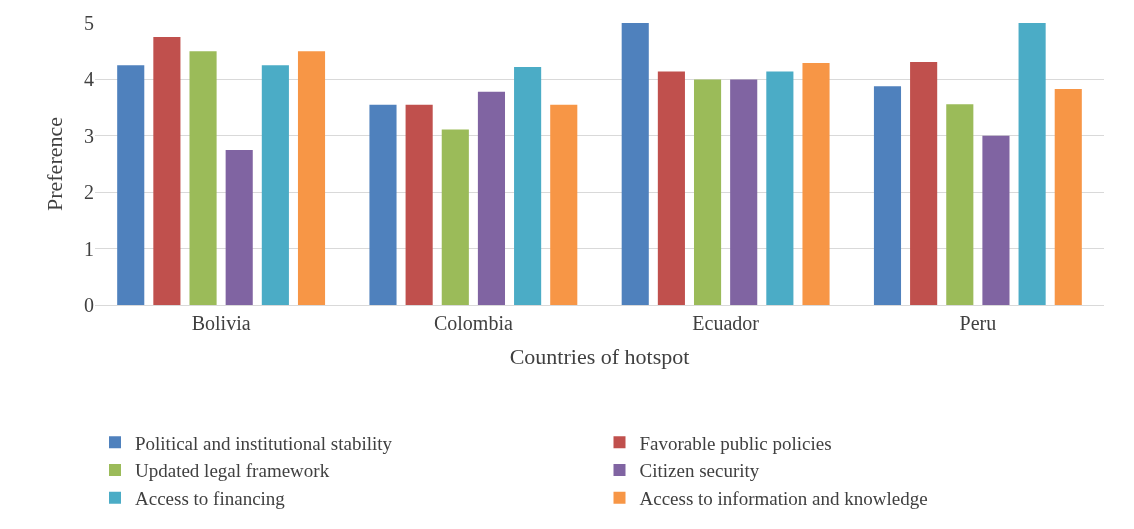  Describe the element at coordinates (978, 323) in the screenshot. I see `x-tick-label: Peru` at that location.